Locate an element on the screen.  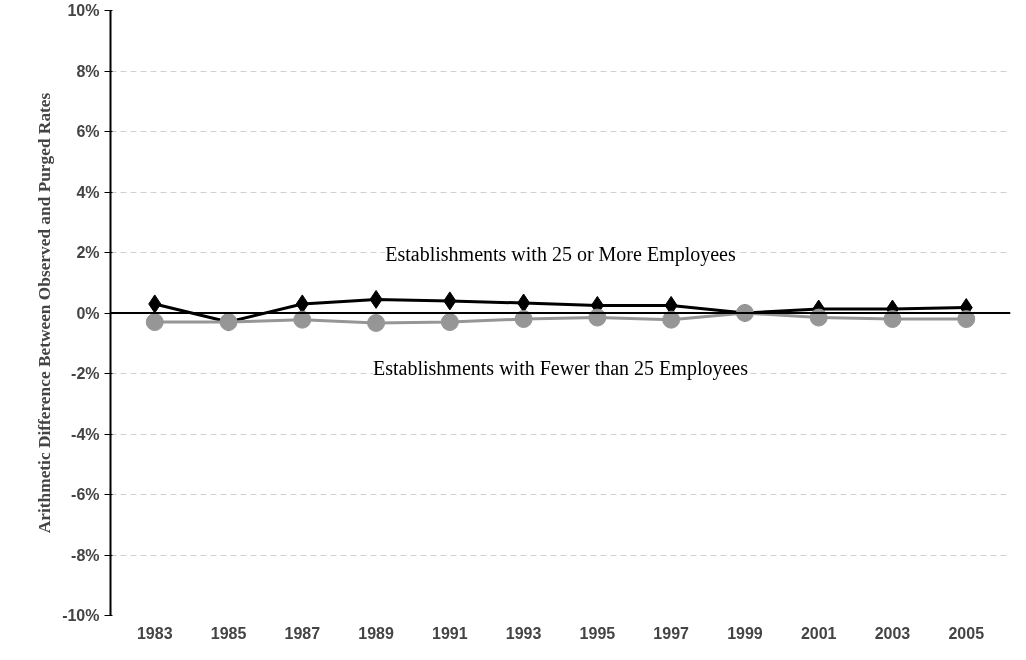
y-tick-label: 4% is located at coordinates (88, 192).